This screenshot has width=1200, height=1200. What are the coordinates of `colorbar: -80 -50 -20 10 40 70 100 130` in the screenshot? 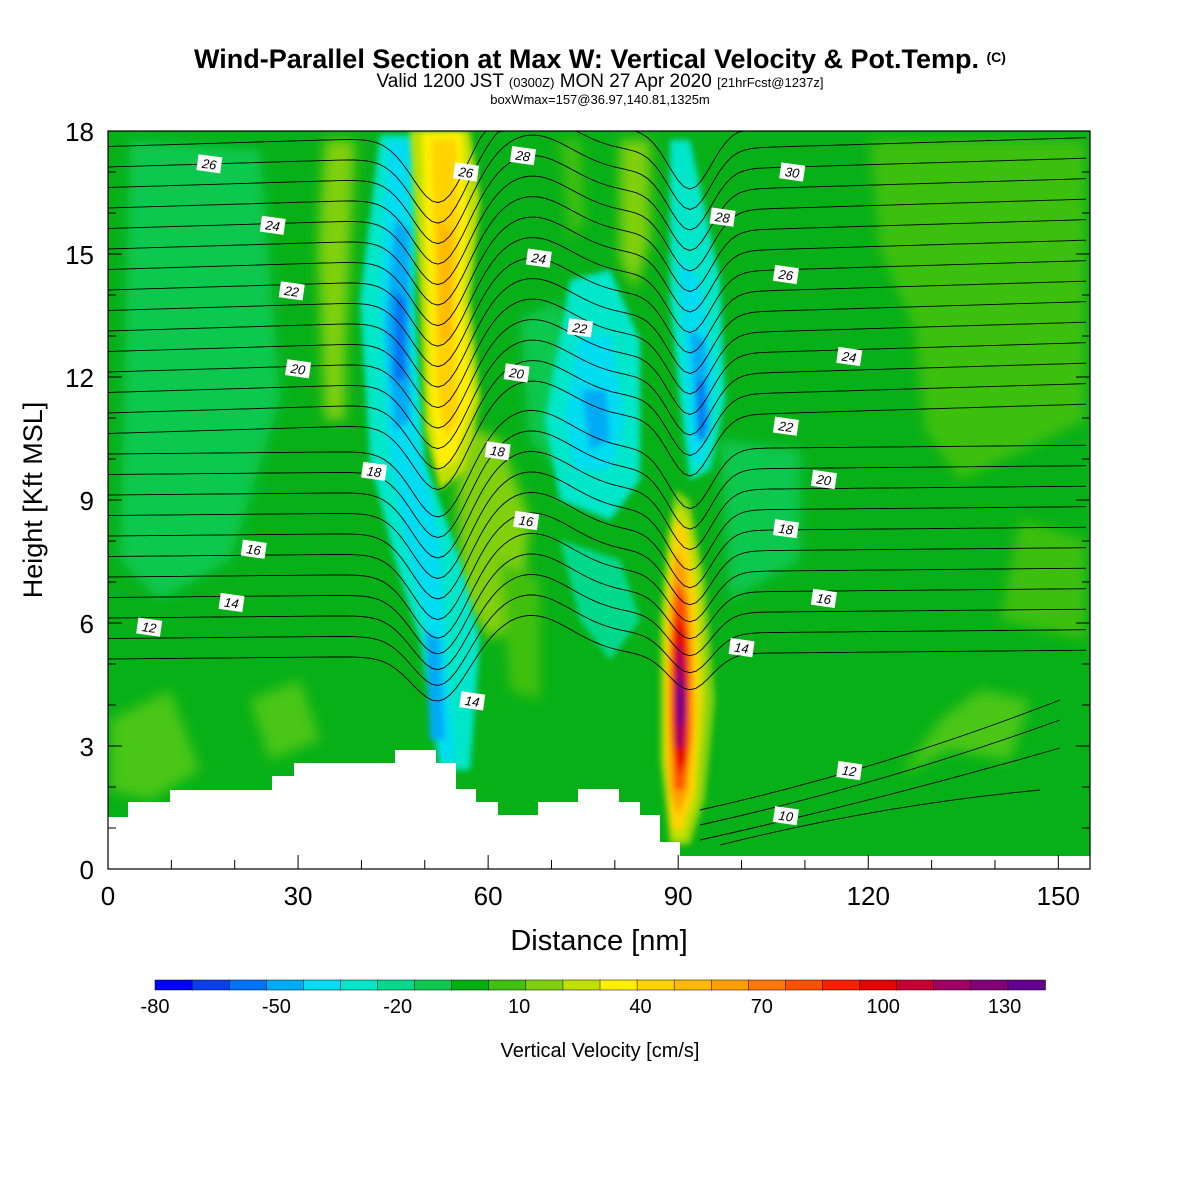 It's located at (593, 998).